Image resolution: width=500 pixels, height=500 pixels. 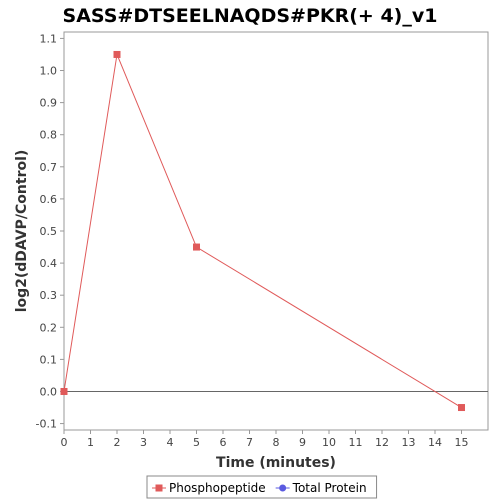 I want to click on y-tick-label: 0.3, so click(x=49, y=295).